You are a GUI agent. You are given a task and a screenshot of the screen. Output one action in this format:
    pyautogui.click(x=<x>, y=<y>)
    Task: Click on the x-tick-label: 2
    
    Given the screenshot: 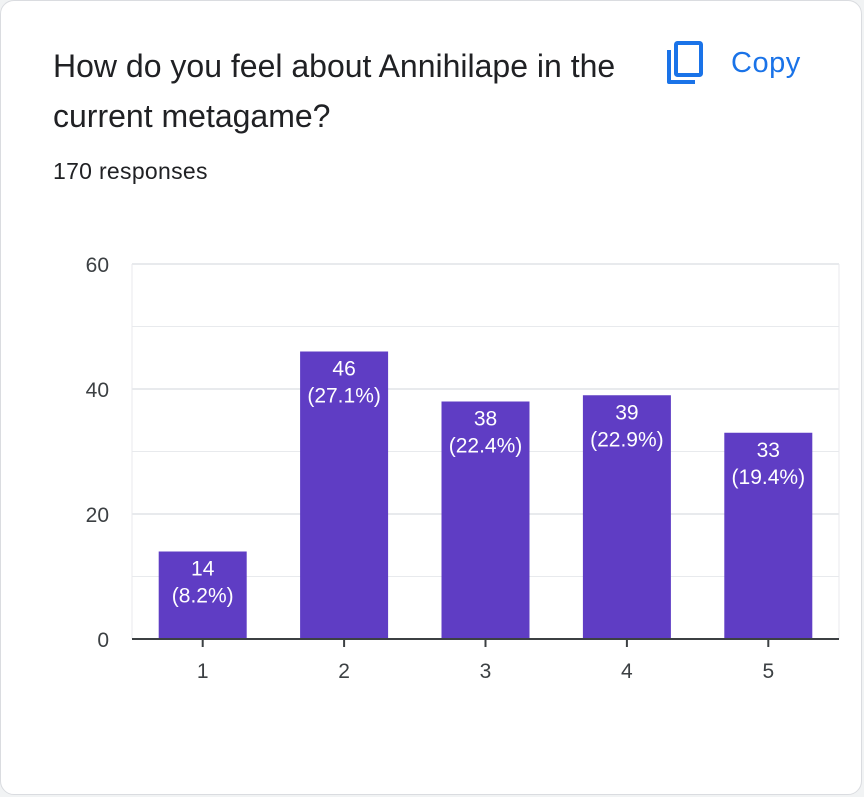 What is the action you would take?
    pyautogui.click(x=344, y=671)
    